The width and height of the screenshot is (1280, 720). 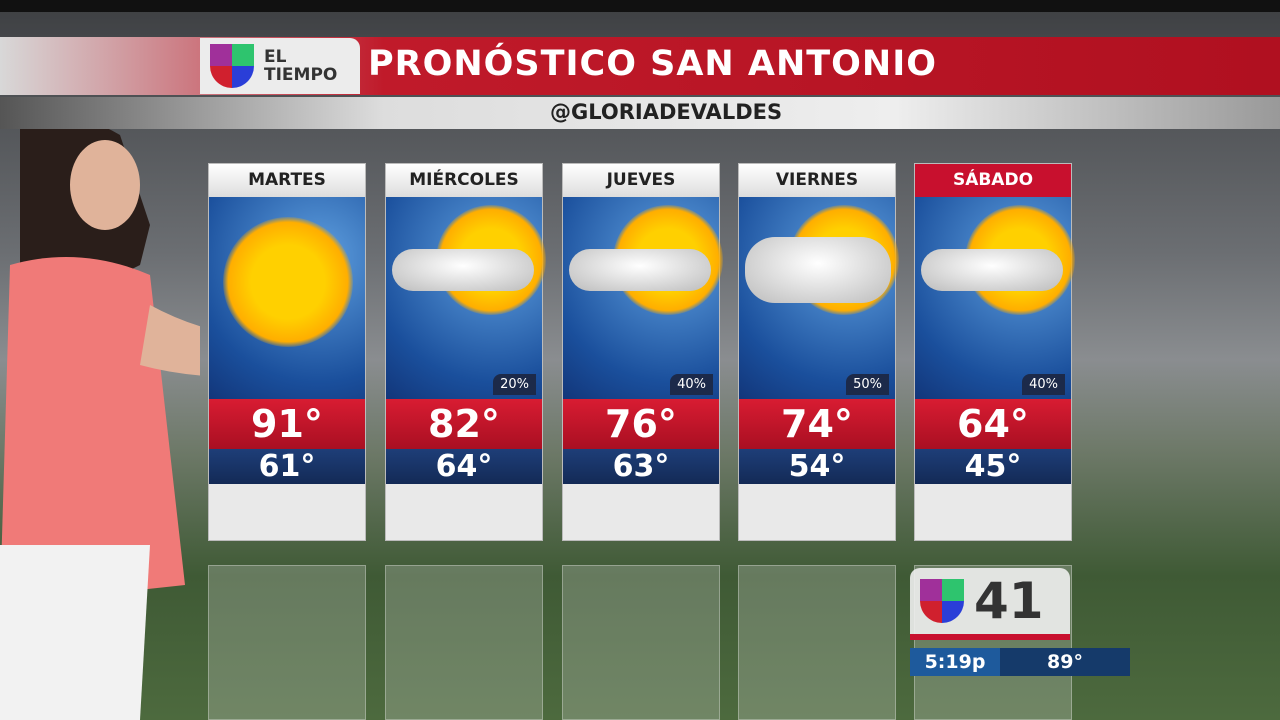 I want to click on sun-icon, so click(x=288, y=282).